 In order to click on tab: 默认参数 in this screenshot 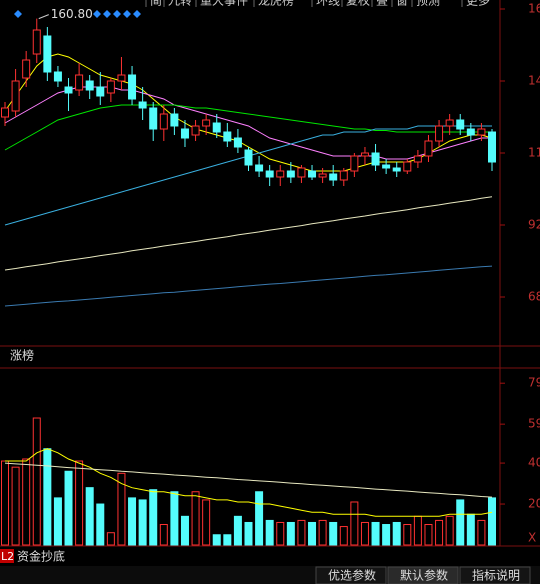, I will do `click(424, 575)`.